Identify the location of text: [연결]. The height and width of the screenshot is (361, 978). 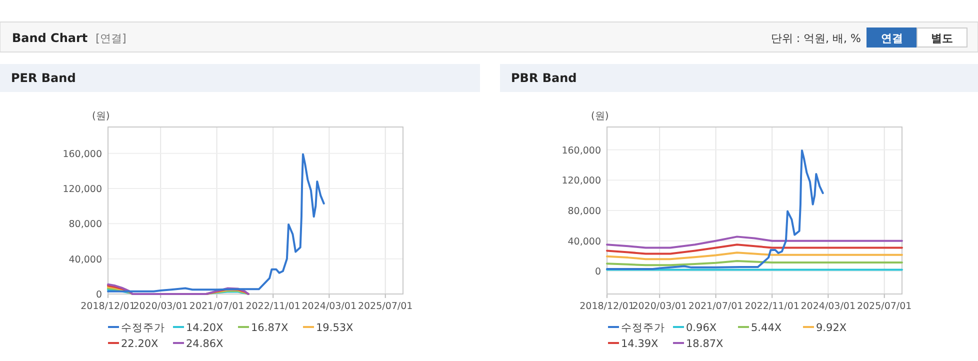
(111, 38).